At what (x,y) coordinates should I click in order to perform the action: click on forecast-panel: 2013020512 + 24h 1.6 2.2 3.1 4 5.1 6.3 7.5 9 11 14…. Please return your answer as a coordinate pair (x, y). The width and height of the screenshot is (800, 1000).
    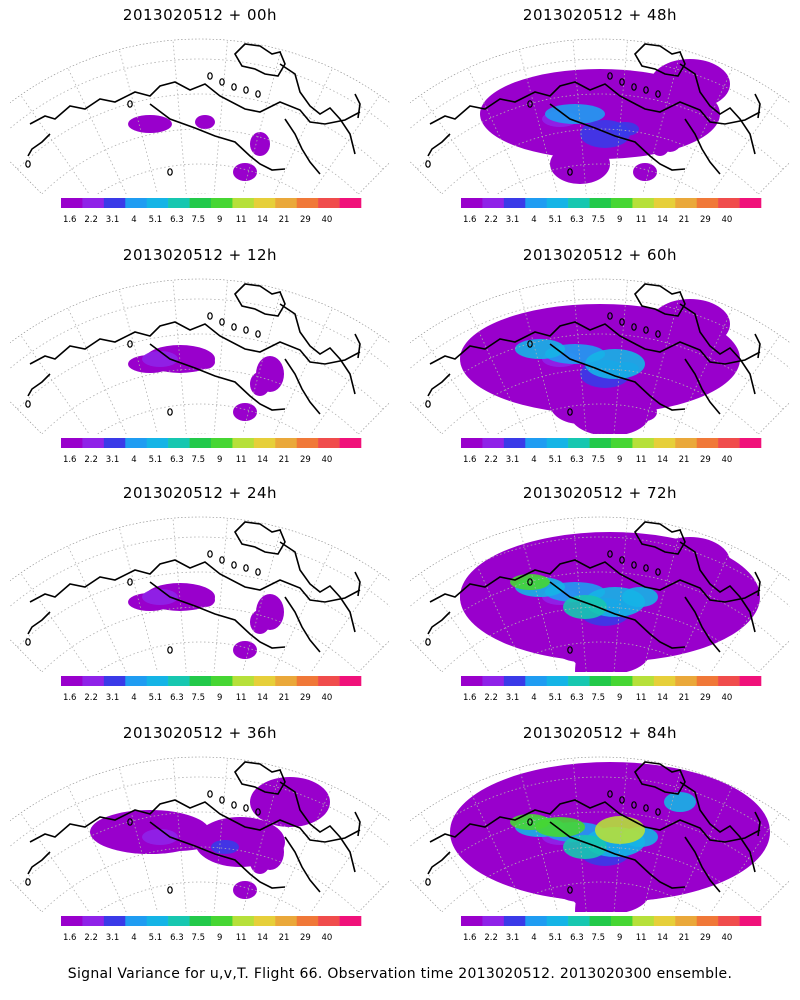
    Looking at the image, I should click on (200, 598).